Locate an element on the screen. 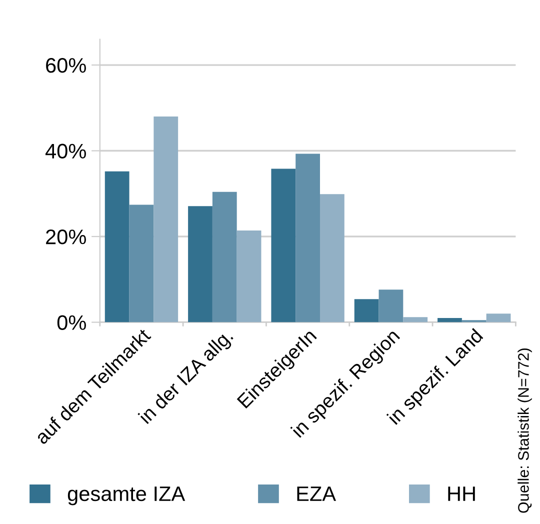 This screenshot has width=540, height=524. legend-label: EZA is located at coordinates (316, 493).